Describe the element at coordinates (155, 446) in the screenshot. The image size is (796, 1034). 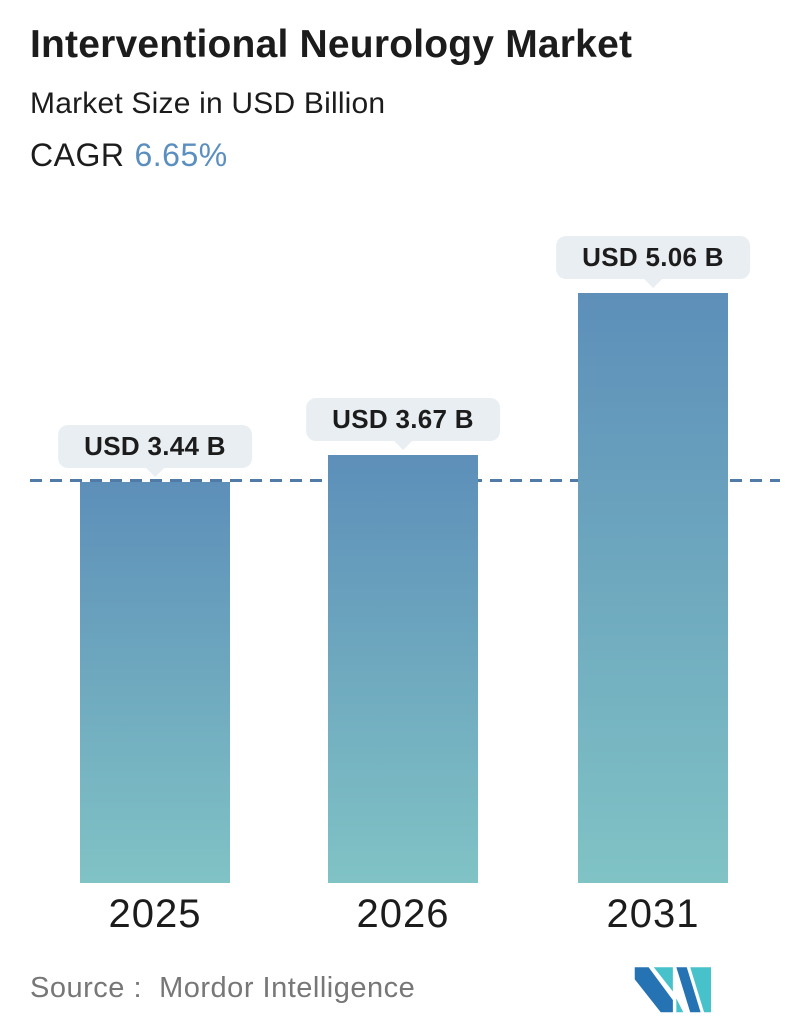
I see `value-label-2025: USD 3.44 B` at that location.